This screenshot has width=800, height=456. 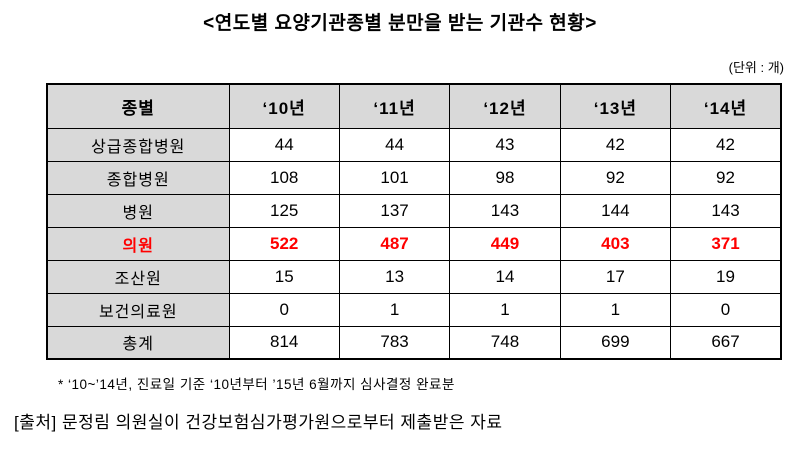 I want to click on row-label-cell: 의원, so click(x=138, y=243).